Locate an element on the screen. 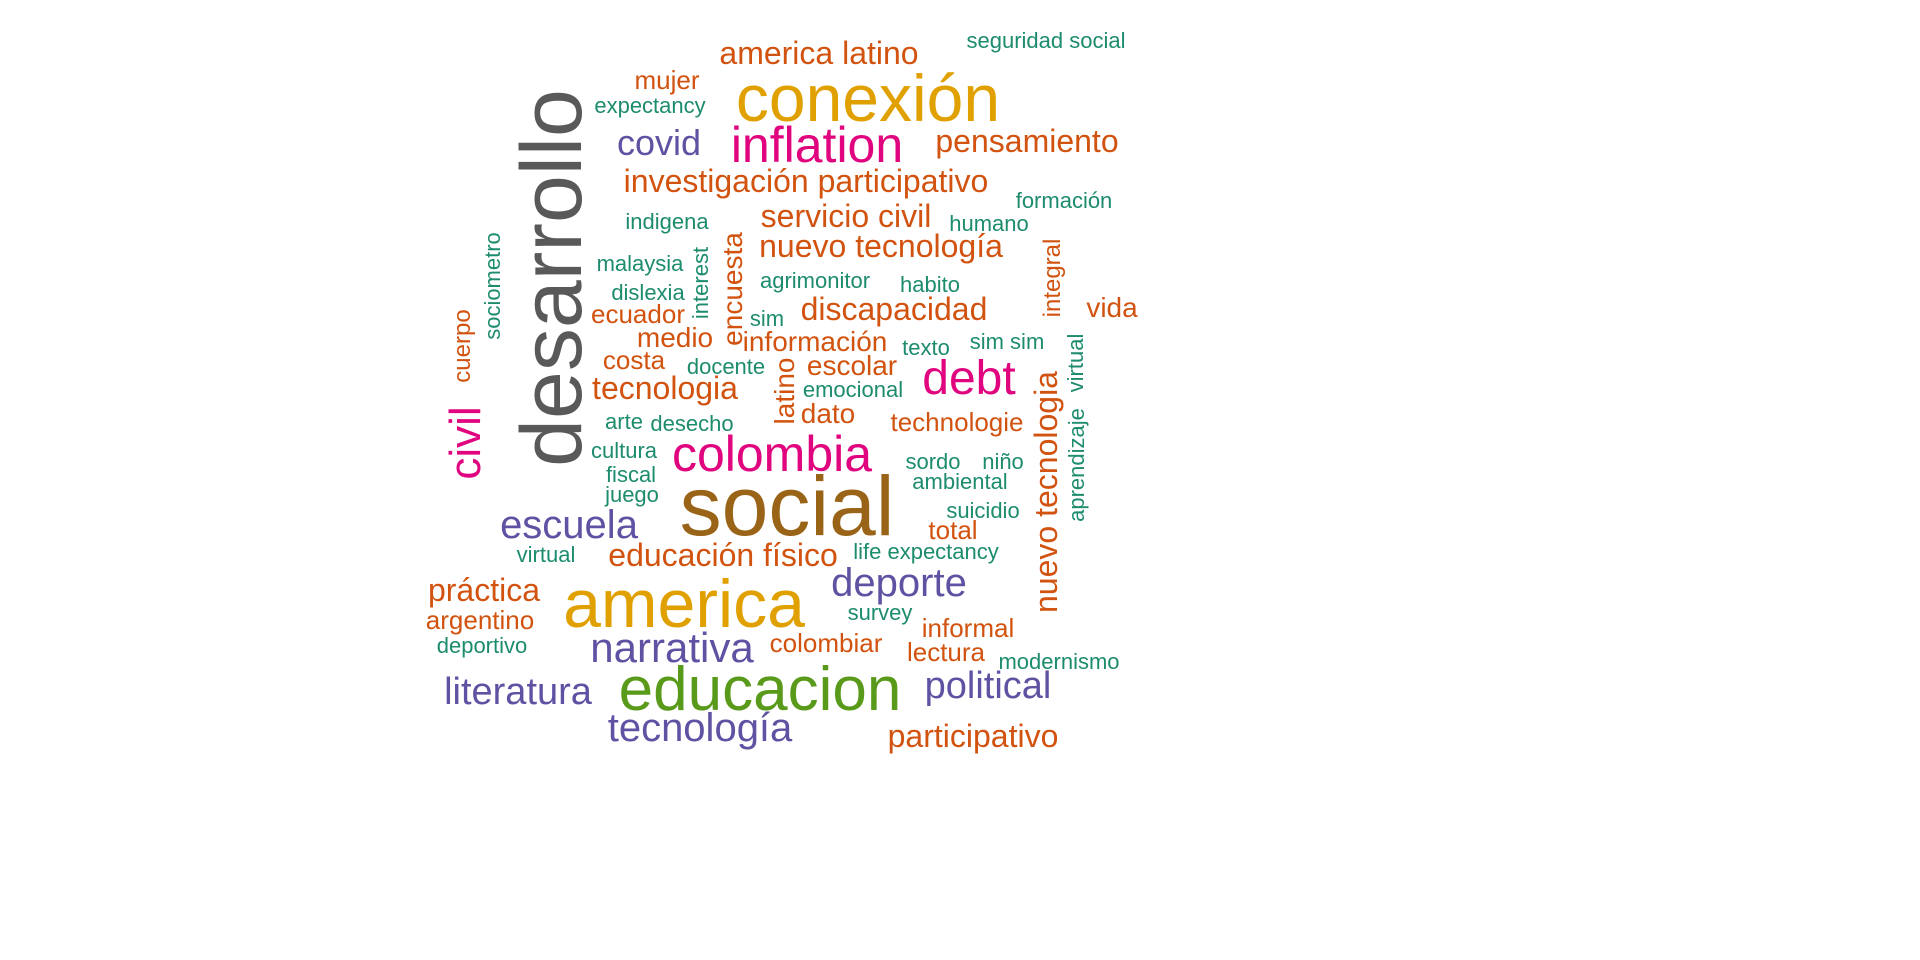  word-lectura: lectura is located at coordinates (946, 652).